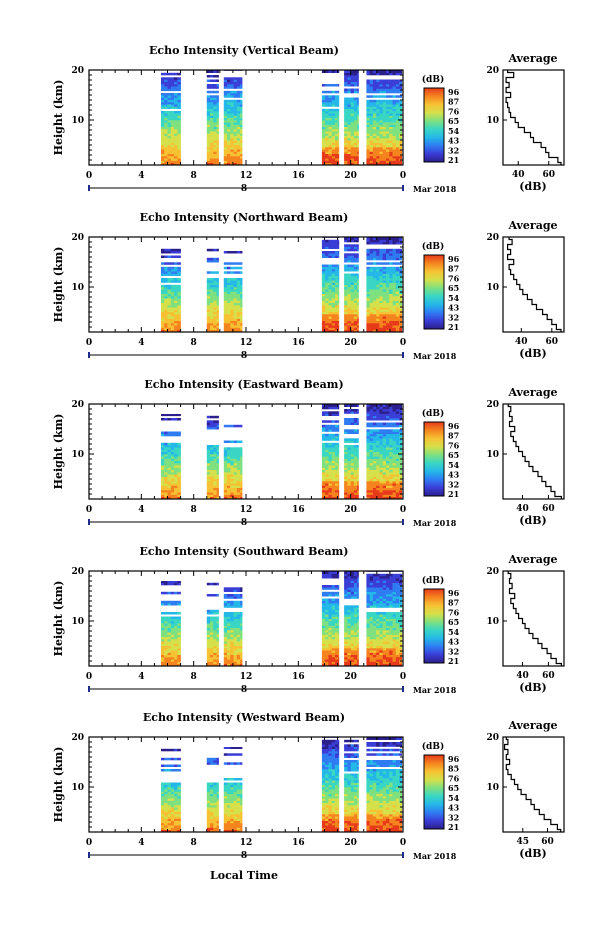 The width and height of the screenshot is (616, 929). I want to click on x-tick-label: 20, so click(350, 510).